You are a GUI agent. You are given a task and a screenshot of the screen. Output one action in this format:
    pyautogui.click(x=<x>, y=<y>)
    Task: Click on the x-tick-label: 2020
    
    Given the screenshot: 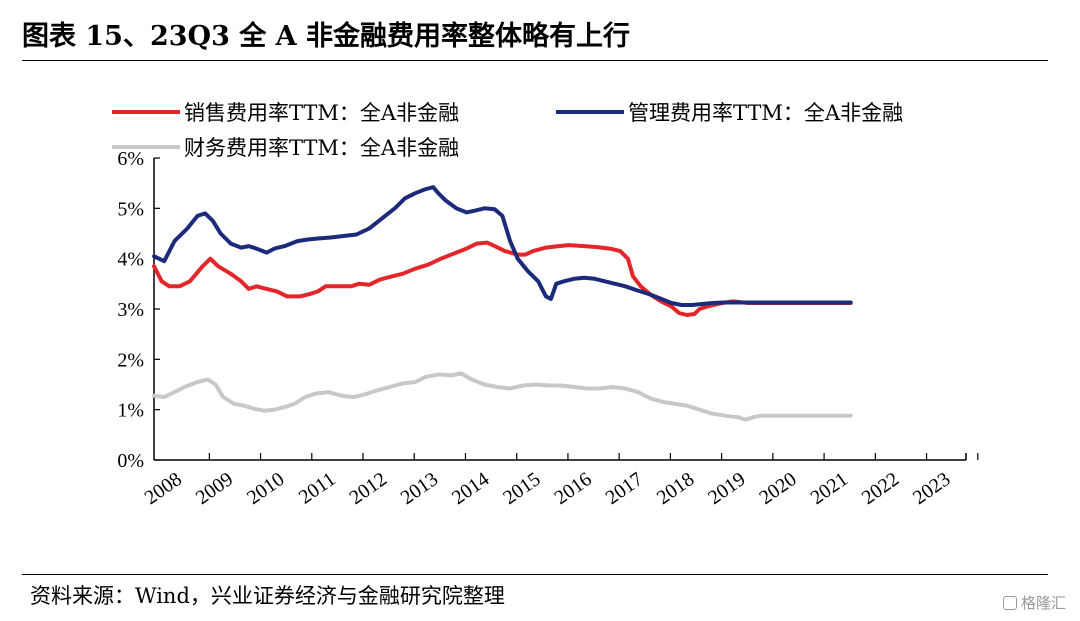 What is the action you would take?
    pyautogui.click(x=777, y=488)
    